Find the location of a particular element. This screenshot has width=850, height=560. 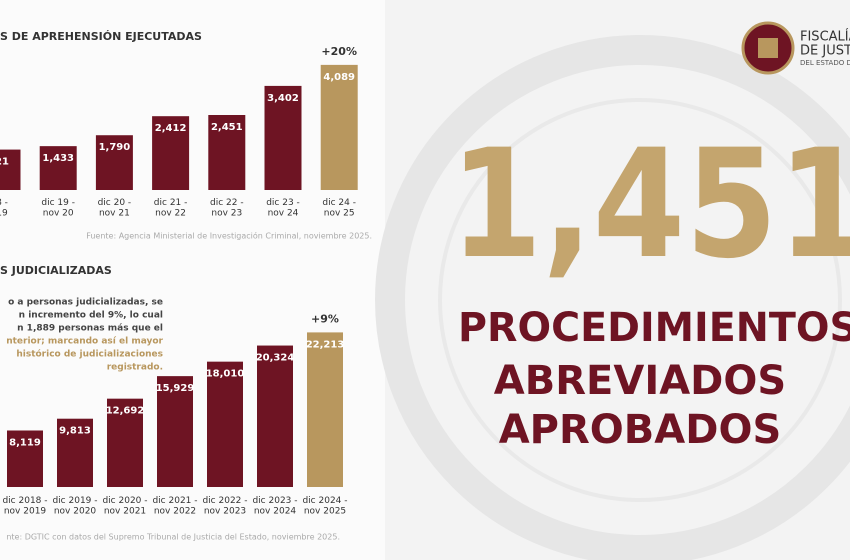

x-tick-label: dic 21 -nov 22 is located at coordinates (171, 208).